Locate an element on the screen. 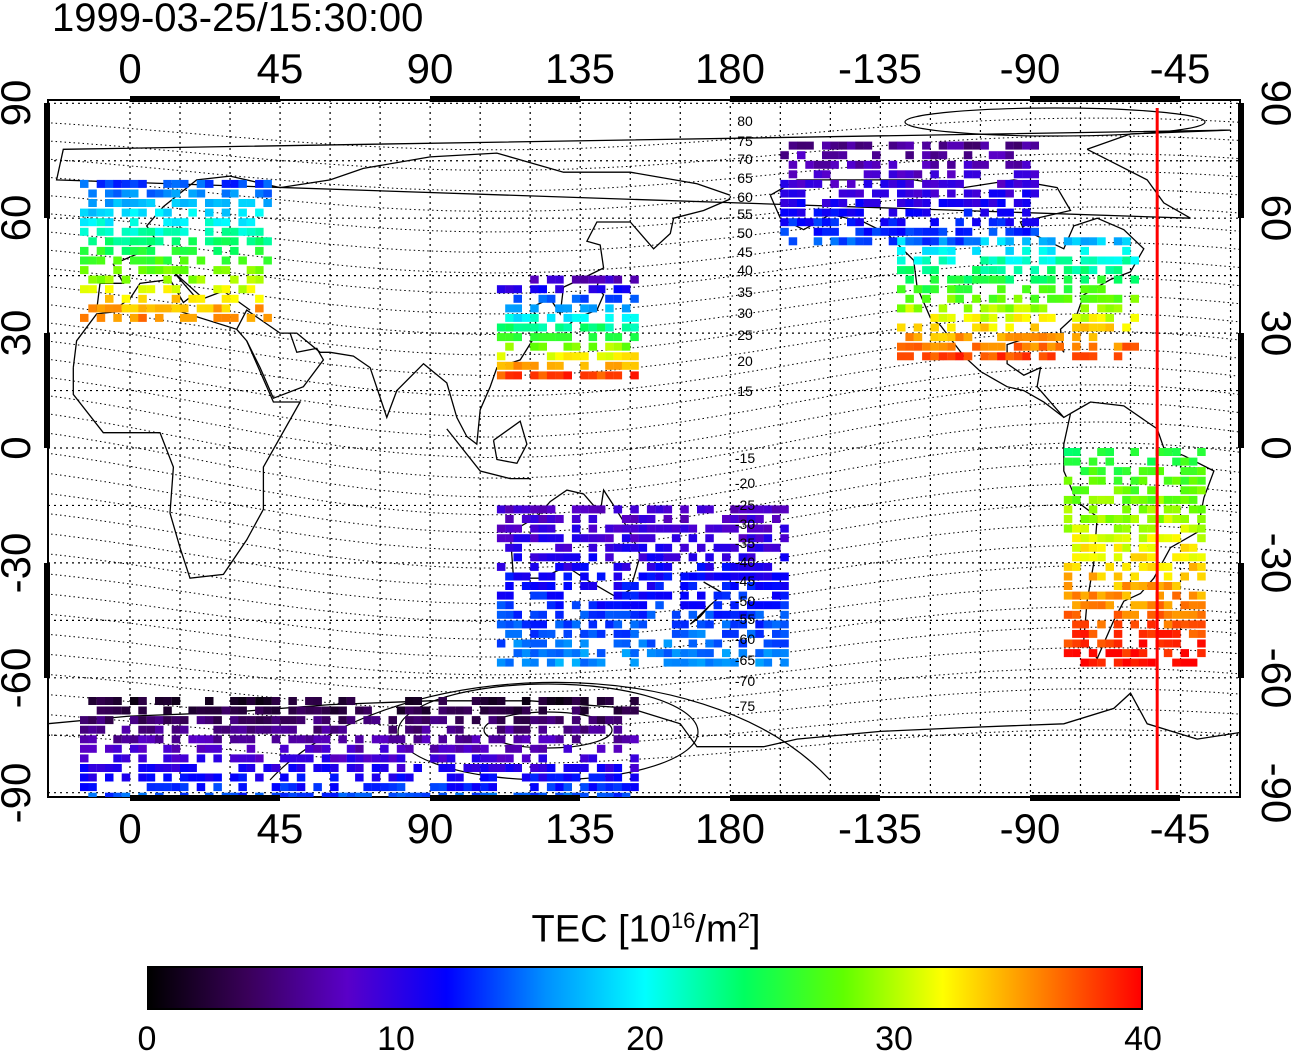  contour-label: -50 is located at coordinates (745, 601).